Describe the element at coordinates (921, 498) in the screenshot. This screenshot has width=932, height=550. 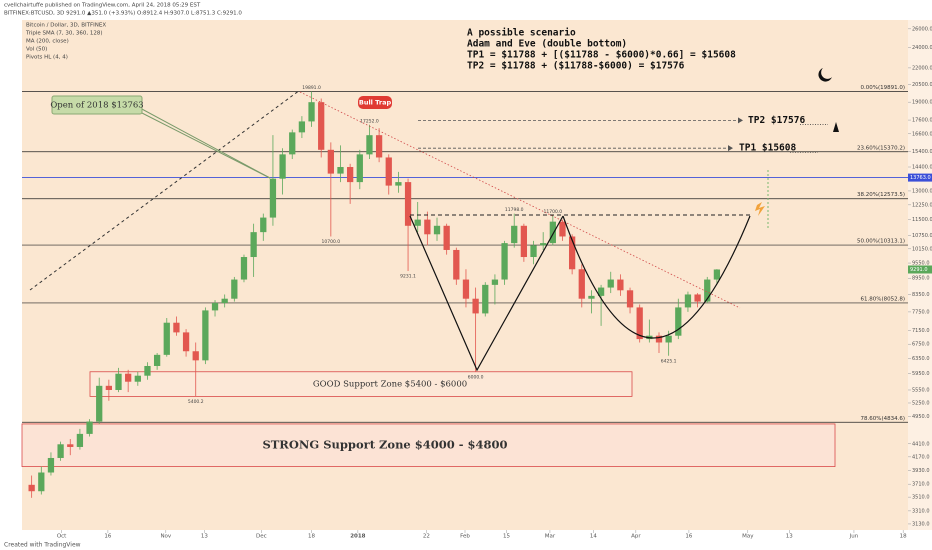
I see `y-tick-label: 3510.0` at that location.